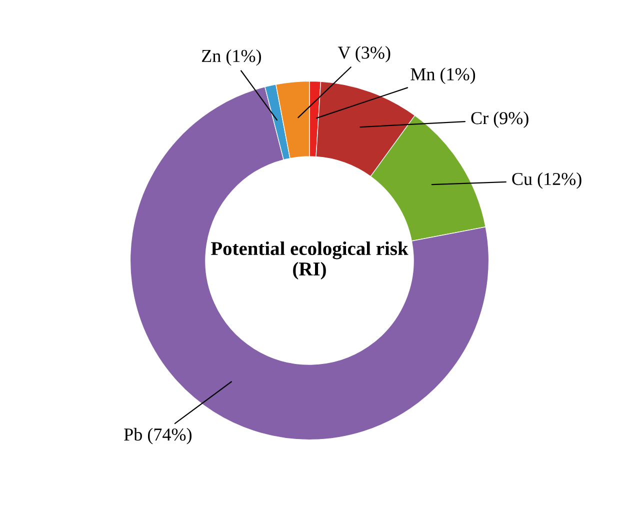 The image size is (619, 521). What do you see at coordinates (443, 76) in the screenshot?
I see `slice-label: Mn (1%)` at bounding box center [443, 76].